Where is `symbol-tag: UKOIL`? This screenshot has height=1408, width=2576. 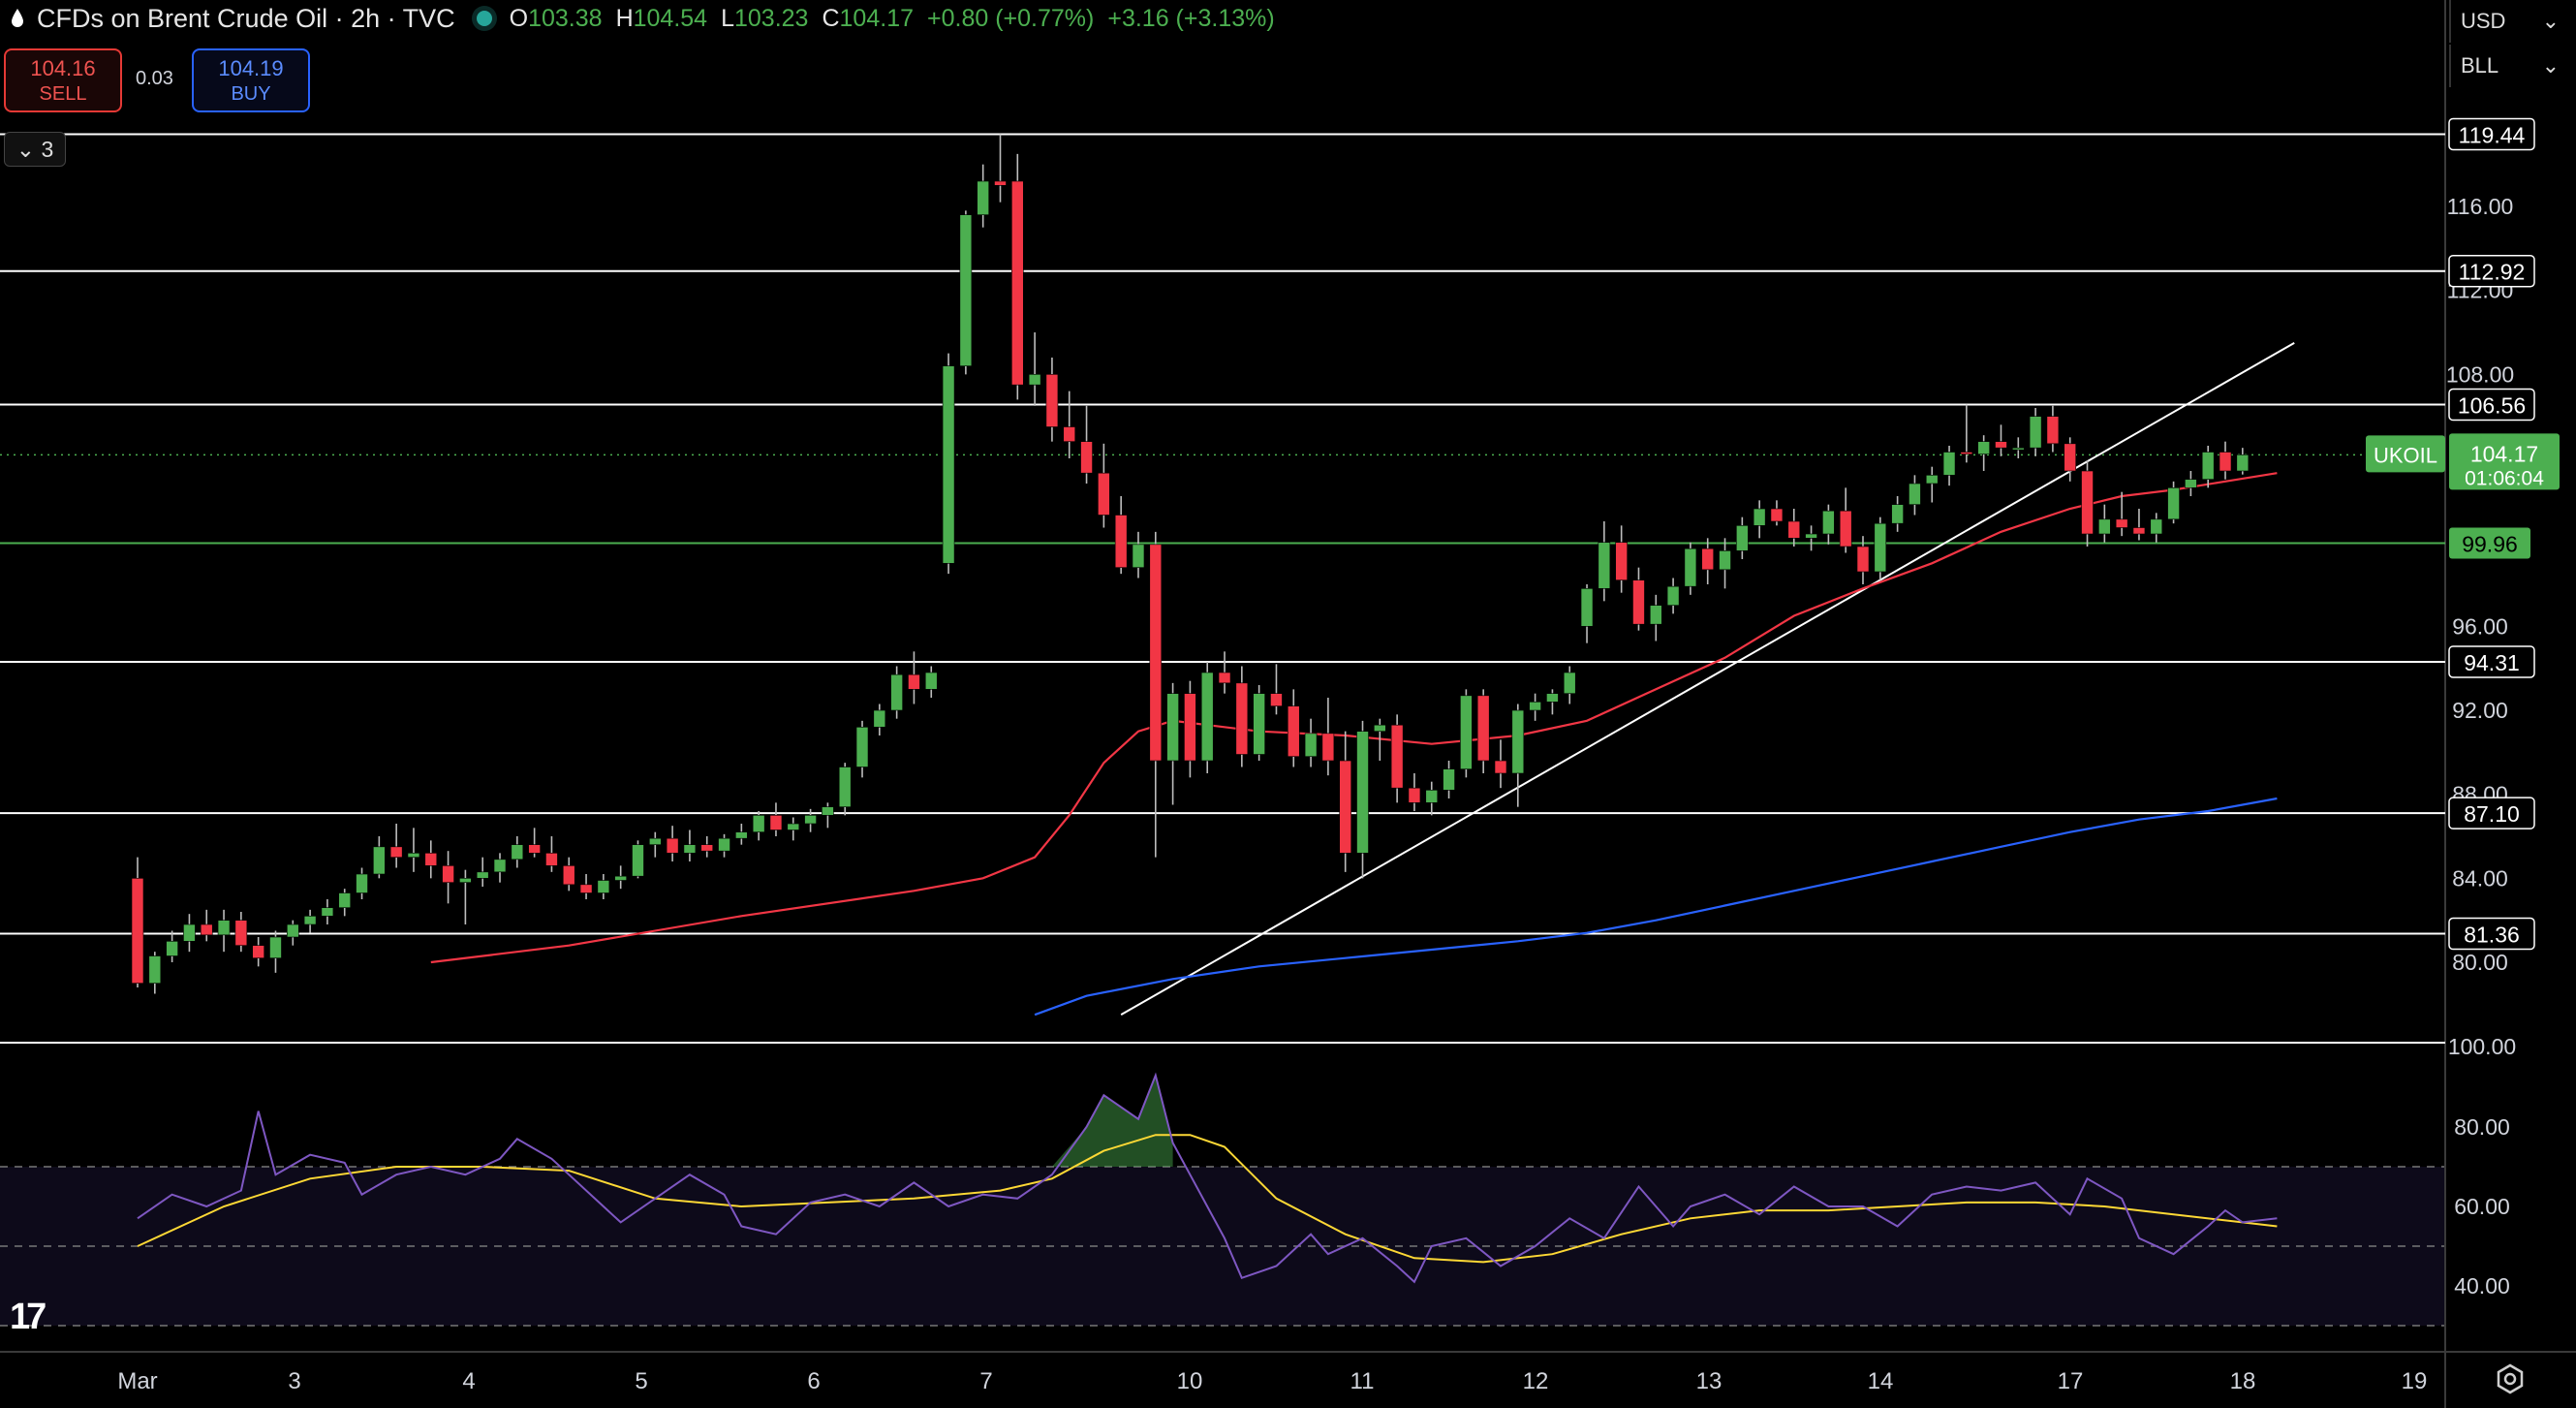 symbol-tag: UKOIL is located at coordinates (2405, 455).